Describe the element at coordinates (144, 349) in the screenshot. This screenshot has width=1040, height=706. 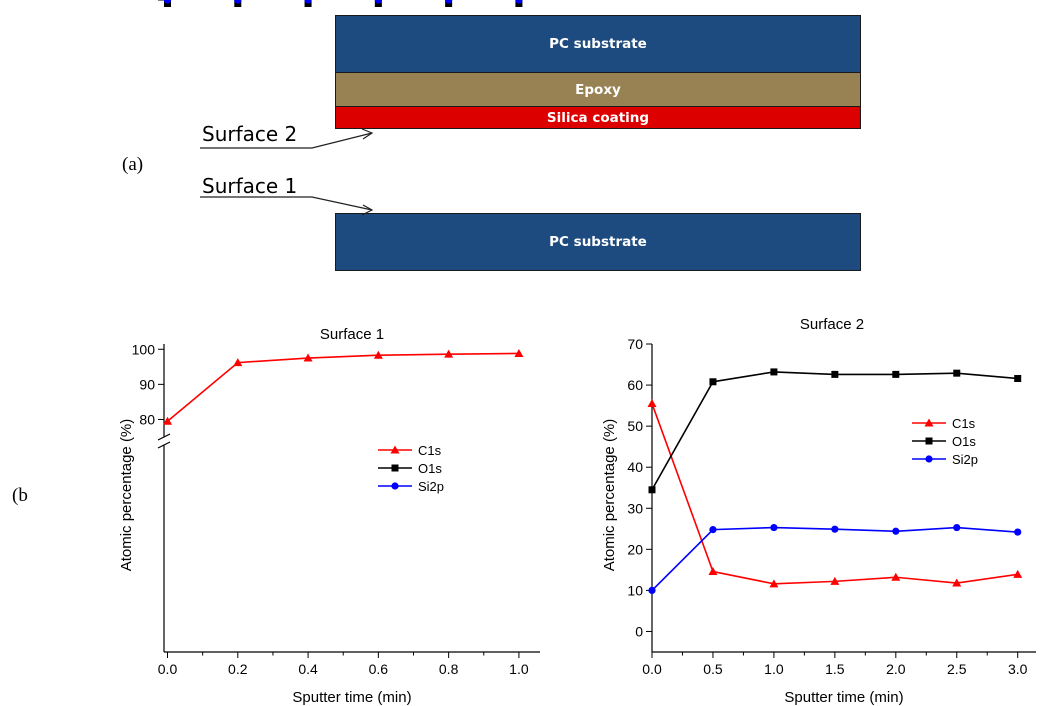
I see `surface1-chart-y-tick-label: 100` at that location.